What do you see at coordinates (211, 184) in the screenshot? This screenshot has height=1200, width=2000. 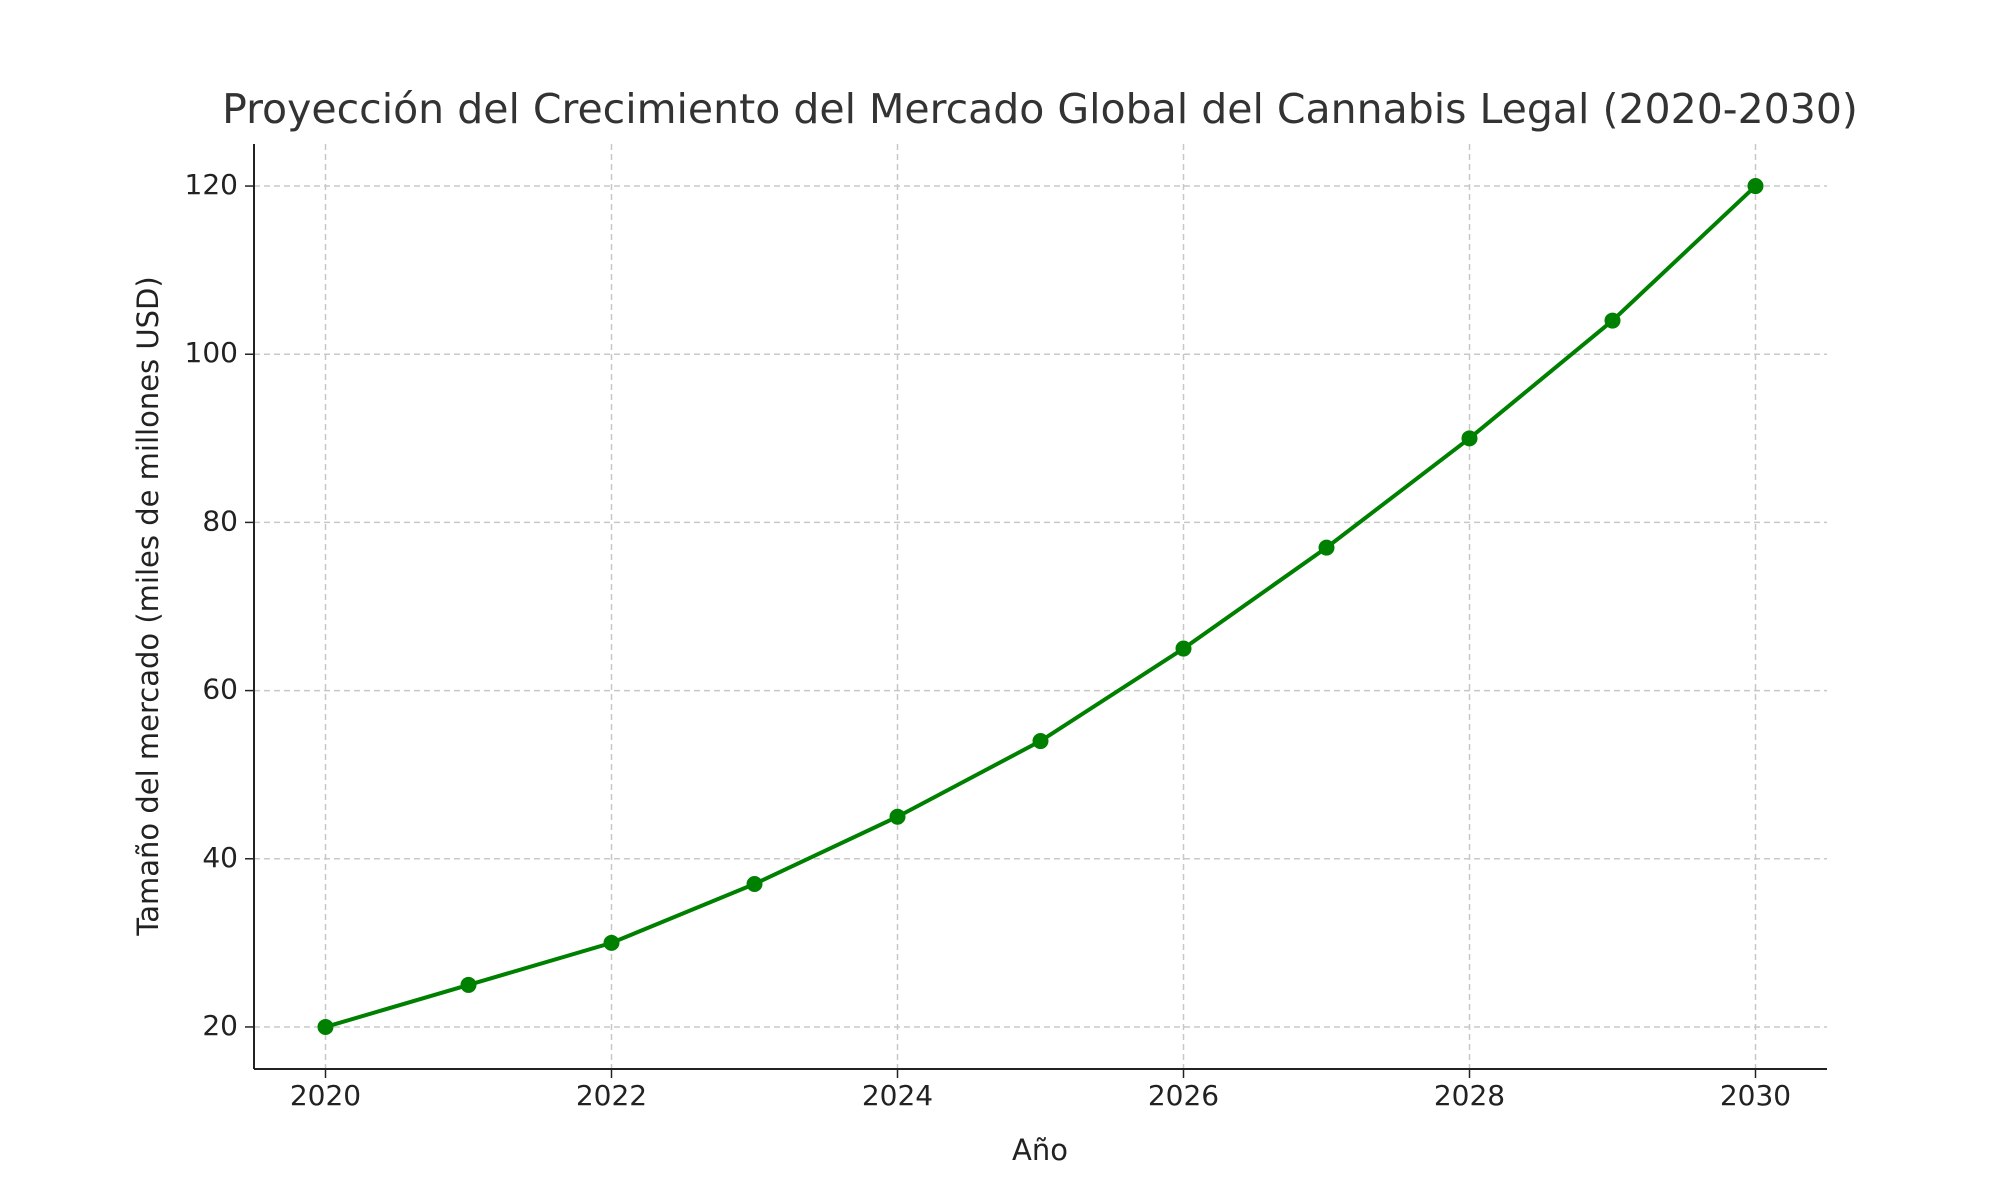 I see `y-tick-label: 120` at bounding box center [211, 184].